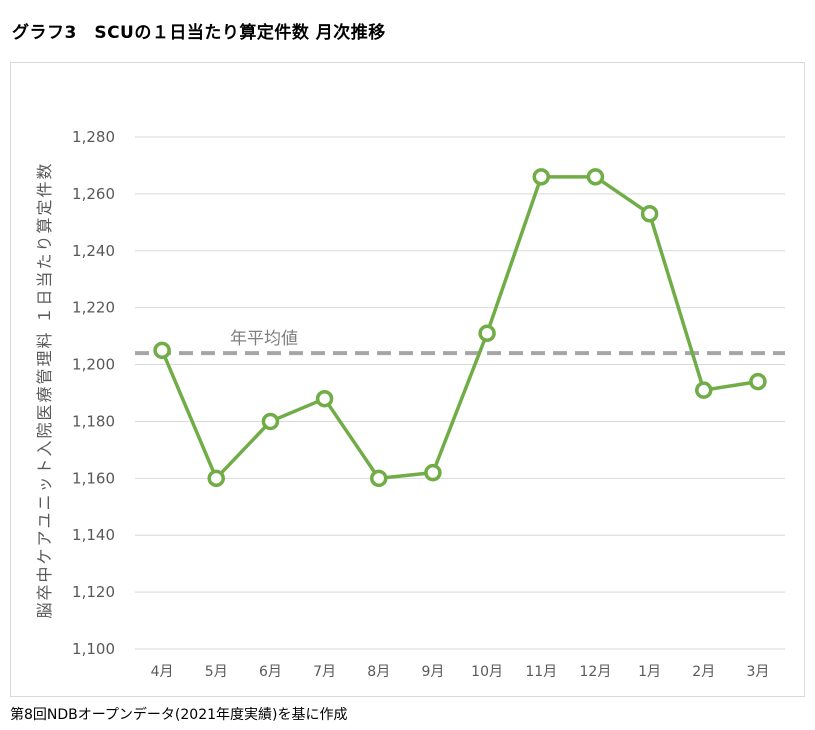 Image resolution: width=815 pixels, height=730 pixels. I want to click on y-tick-label: 1,100, so click(93, 649).